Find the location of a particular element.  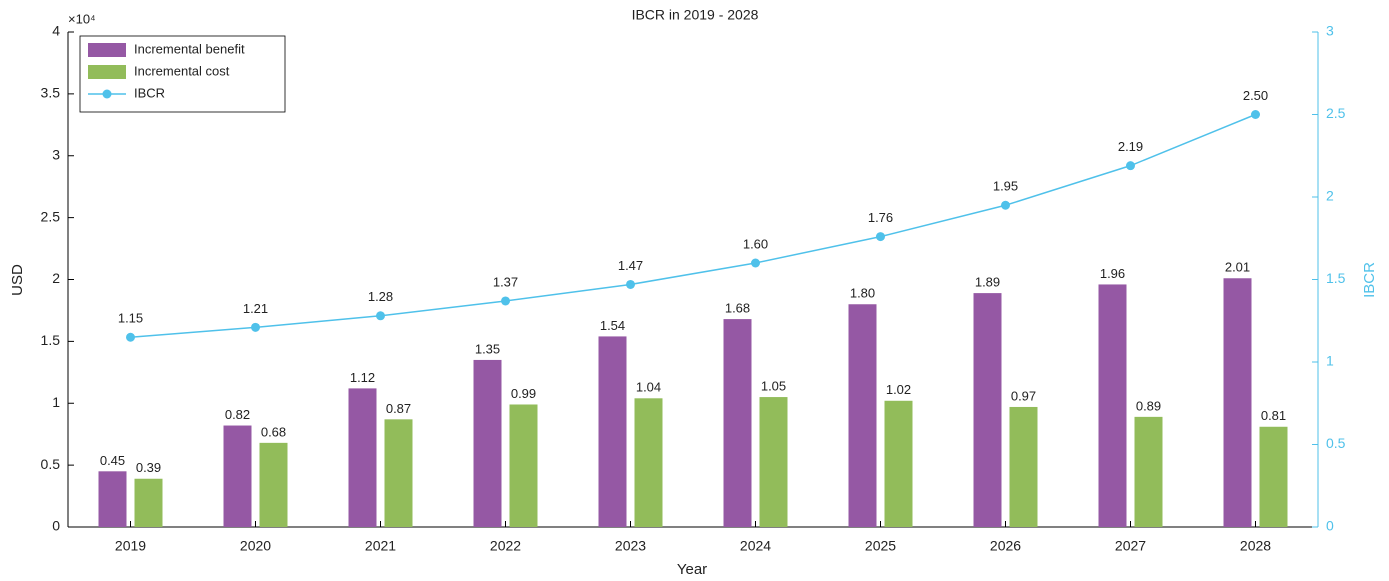

y-tick-label: 1.5 is located at coordinates (51, 340).